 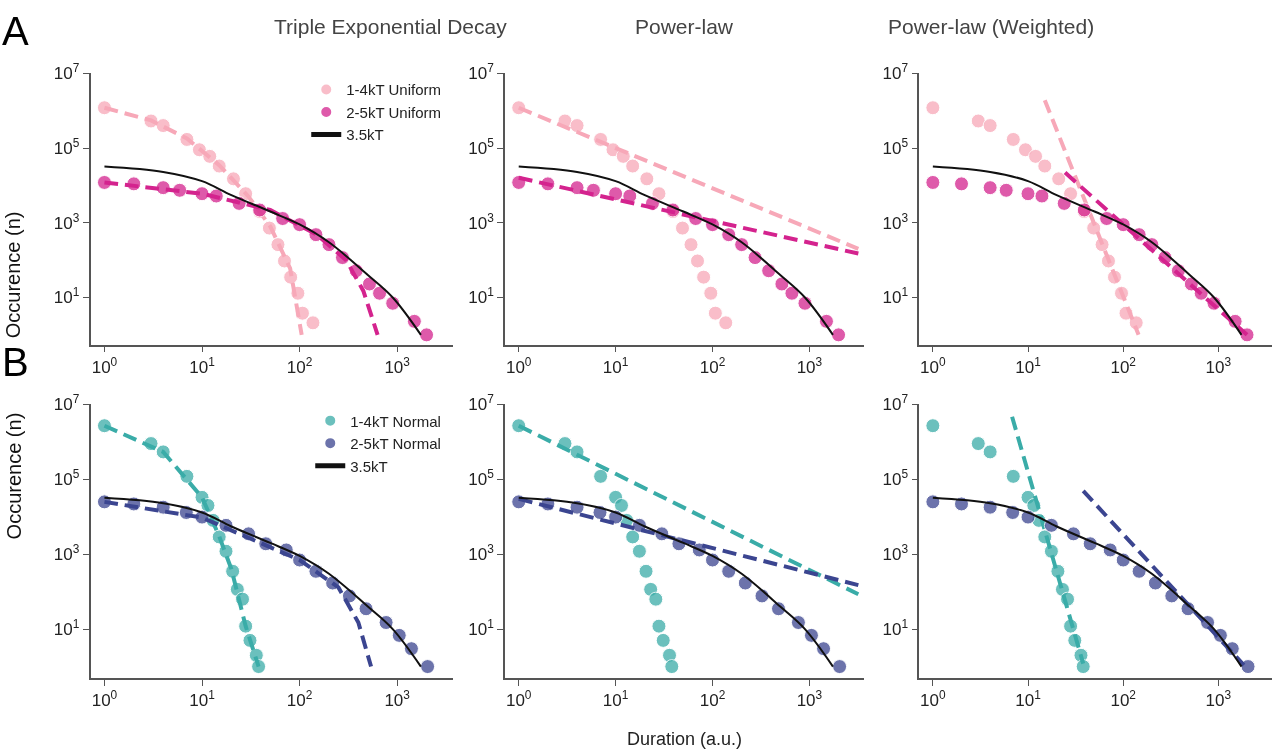 I want to click on chart-title: Triple Exponential Decay, so click(x=391, y=26).